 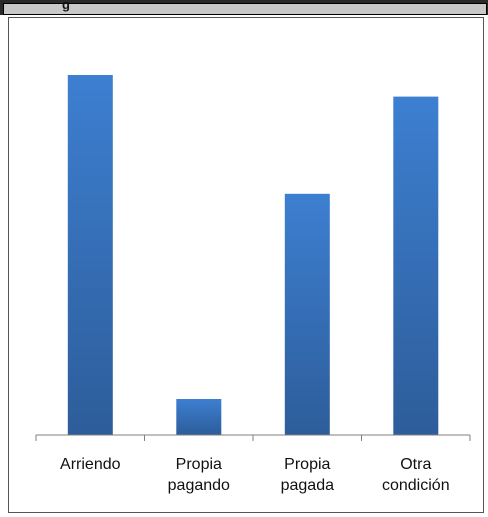 I want to click on top-strip-inner: g, so click(x=245, y=7).